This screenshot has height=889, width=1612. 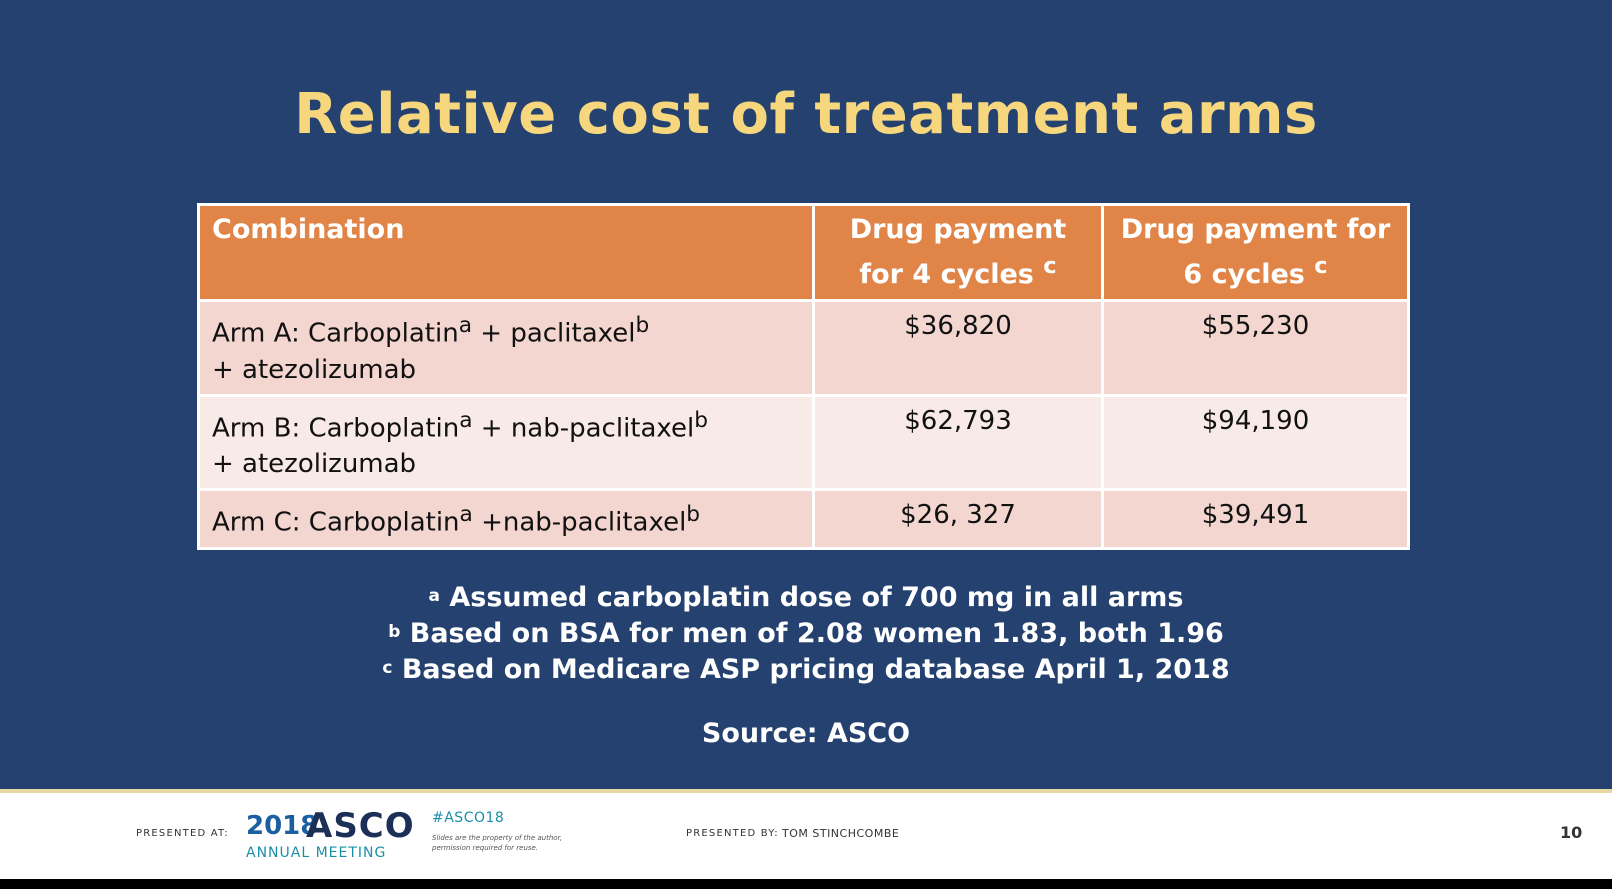 I want to click on source-line: Source: ASCO, so click(x=806, y=733).